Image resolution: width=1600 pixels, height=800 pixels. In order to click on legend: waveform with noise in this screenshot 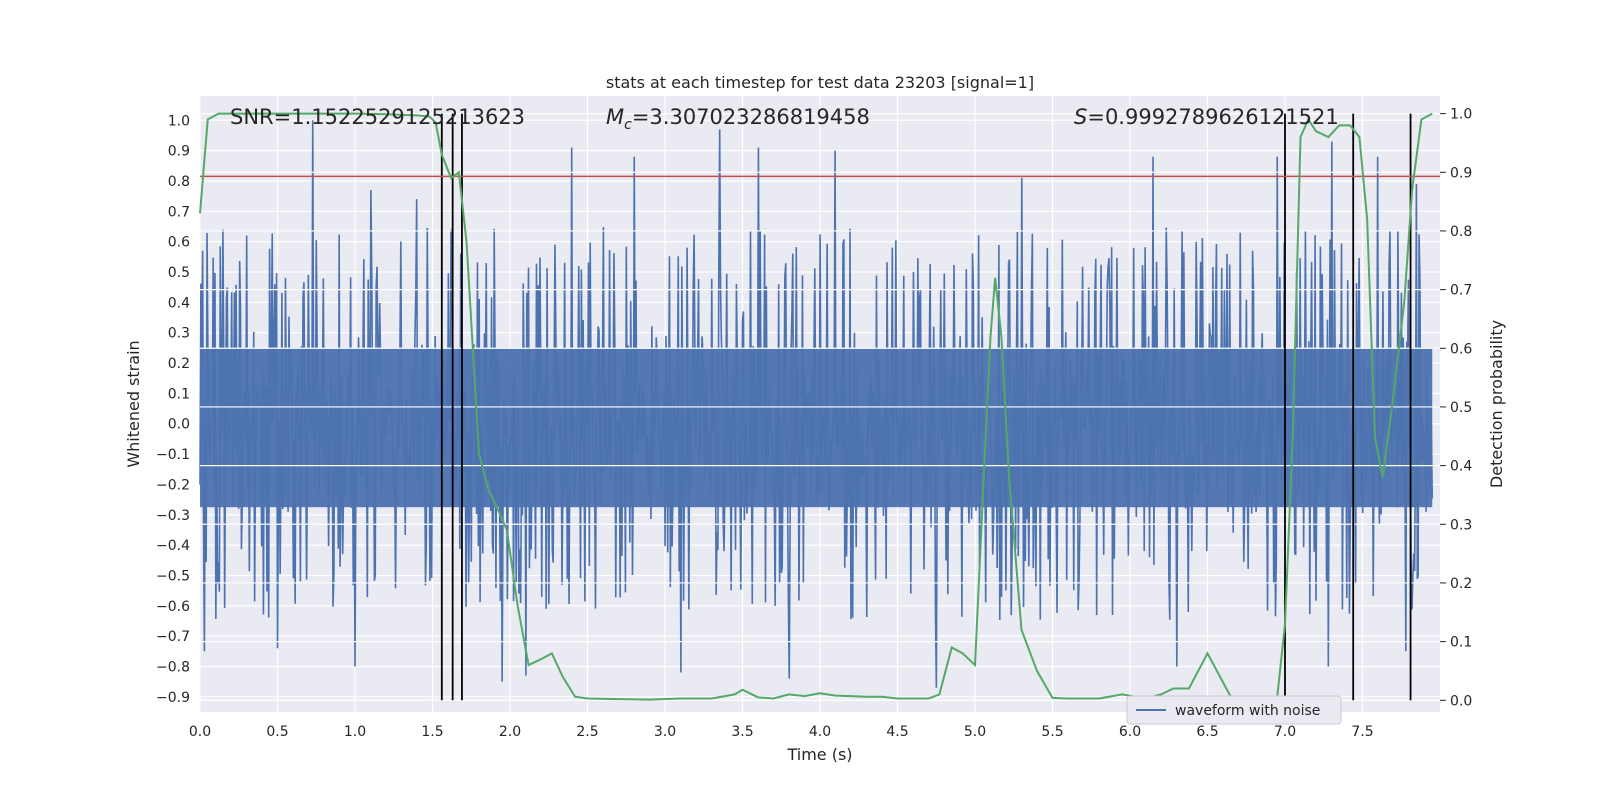, I will do `click(1234, 710)`.